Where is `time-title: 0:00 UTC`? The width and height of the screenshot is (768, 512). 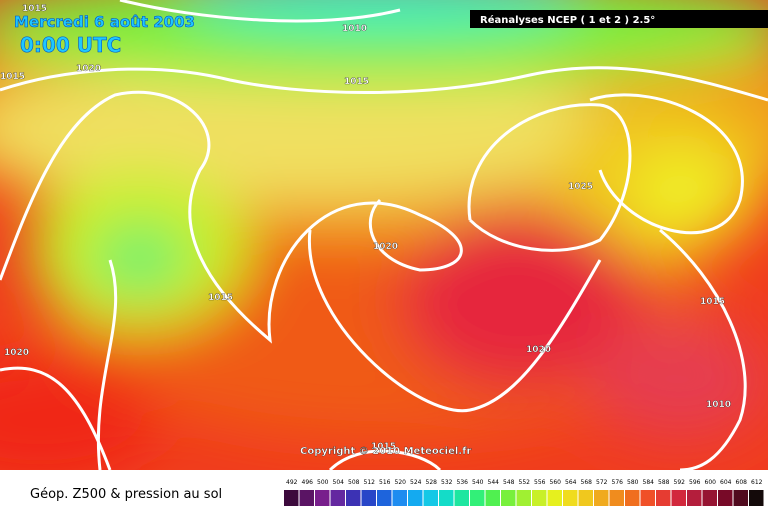 time-title: 0:00 UTC is located at coordinates (70, 45).